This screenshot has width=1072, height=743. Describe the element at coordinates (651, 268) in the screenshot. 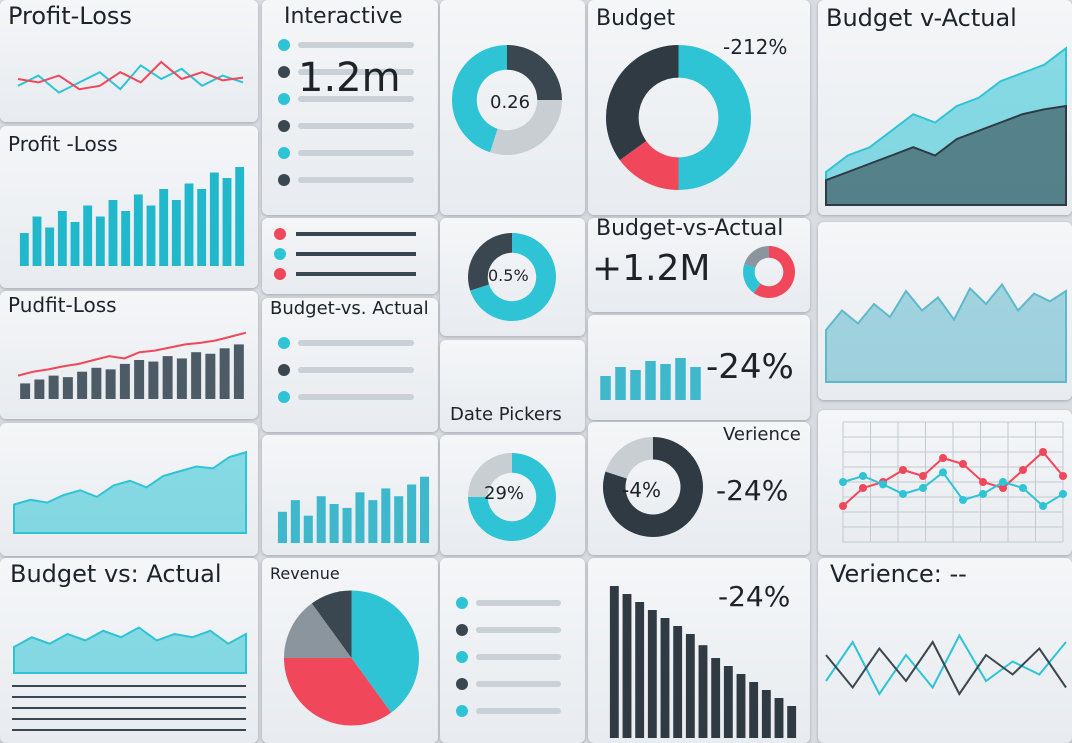

I see `panel-text: +1.2M` at that location.